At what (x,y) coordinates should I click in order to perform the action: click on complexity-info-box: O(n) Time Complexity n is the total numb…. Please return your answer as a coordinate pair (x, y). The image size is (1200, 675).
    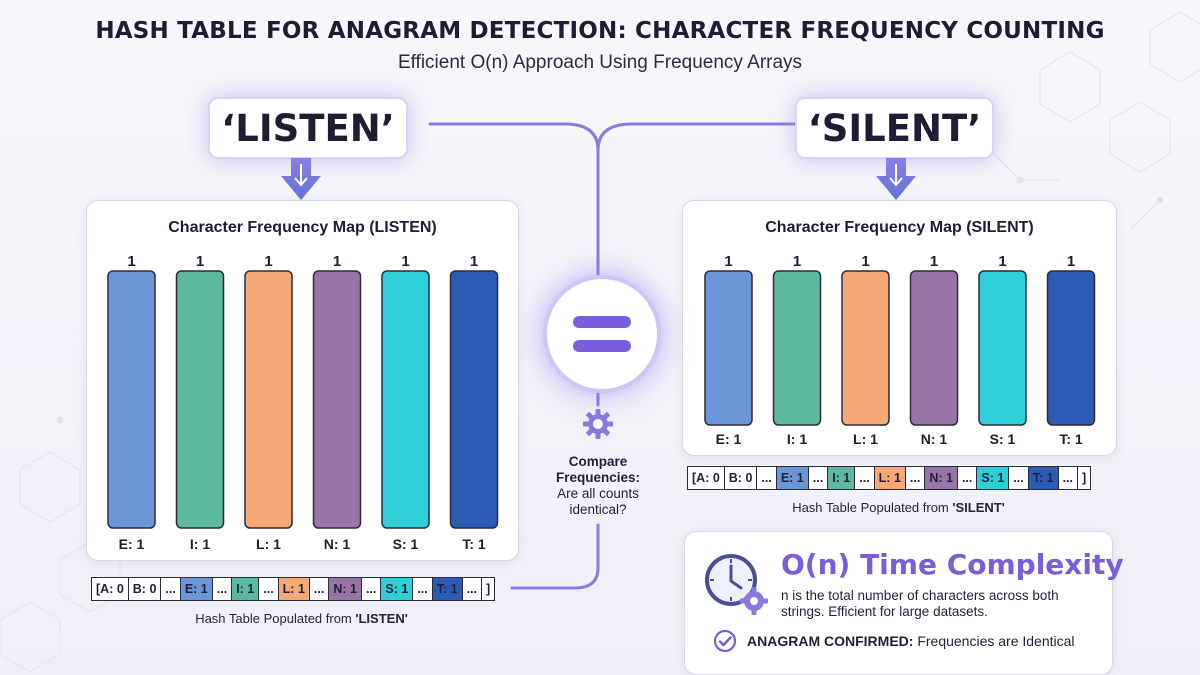
    Looking at the image, I should click on (904, 603).